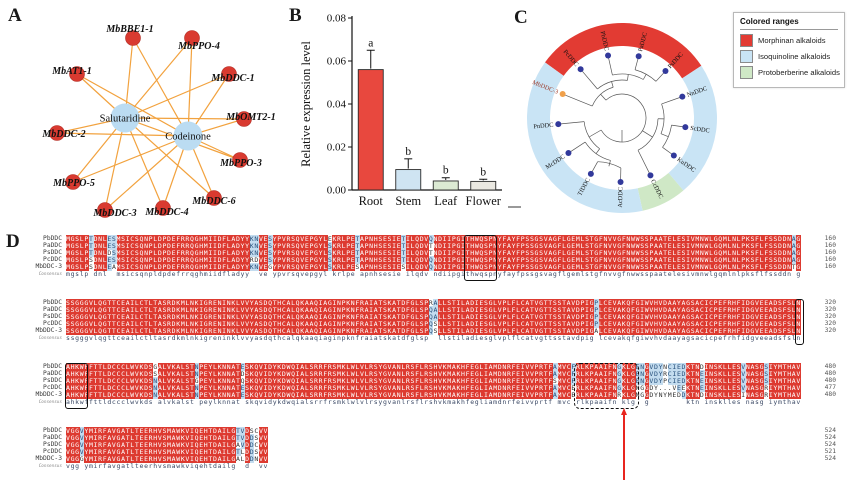 The width and height of the screenshot is (848, 489). What do you see at coordinates (682, 96) in the screenshot?
I see `leaf-dot-nnddc` at bounding box center [682, 96].